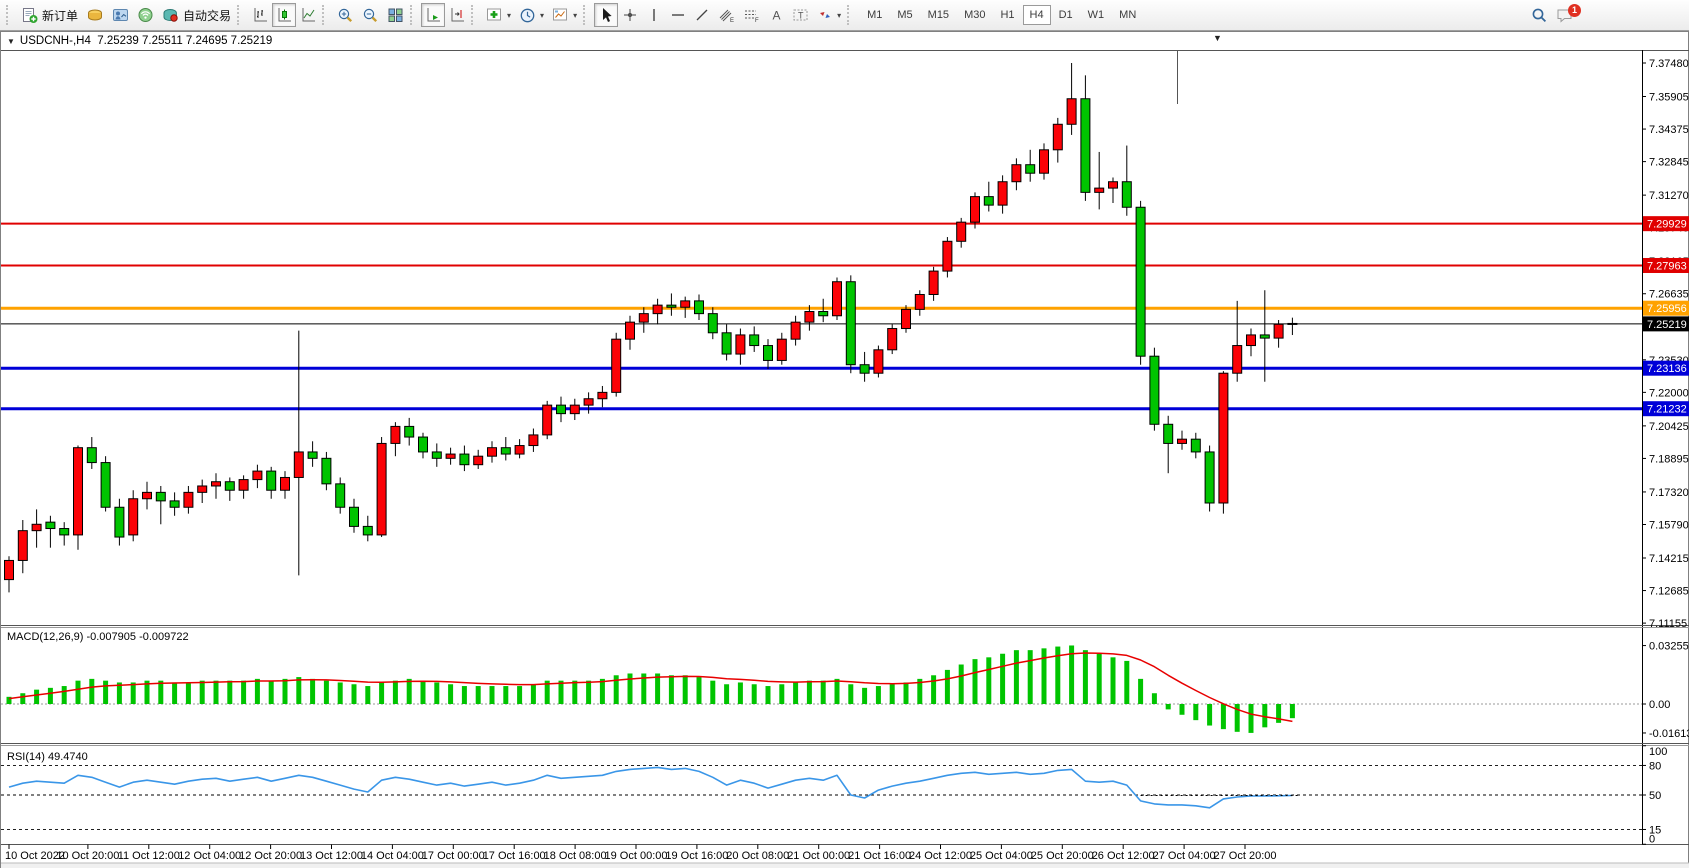  I want to click on navigator-button, so click(120, 15).